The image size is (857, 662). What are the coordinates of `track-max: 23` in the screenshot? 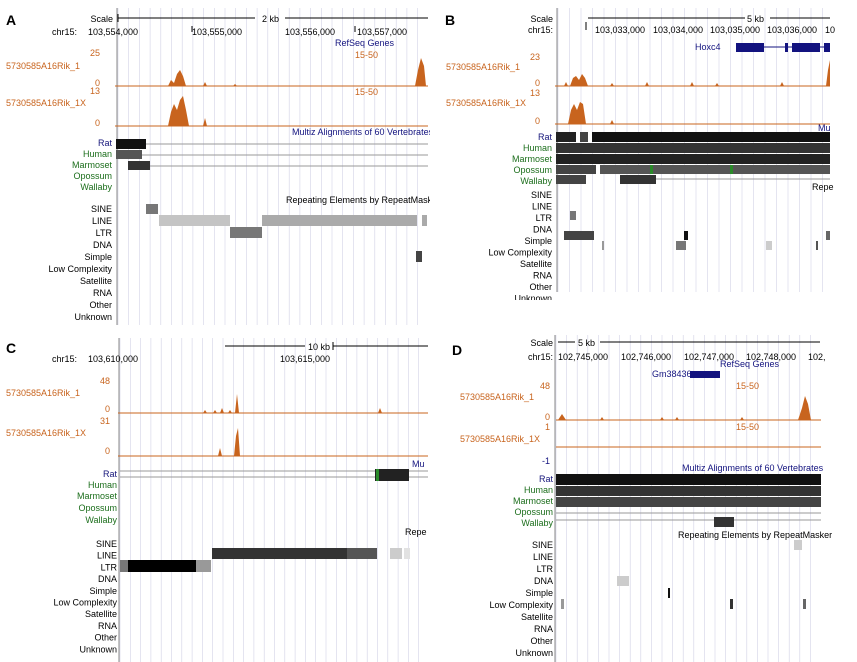 It's located at (535, 57).